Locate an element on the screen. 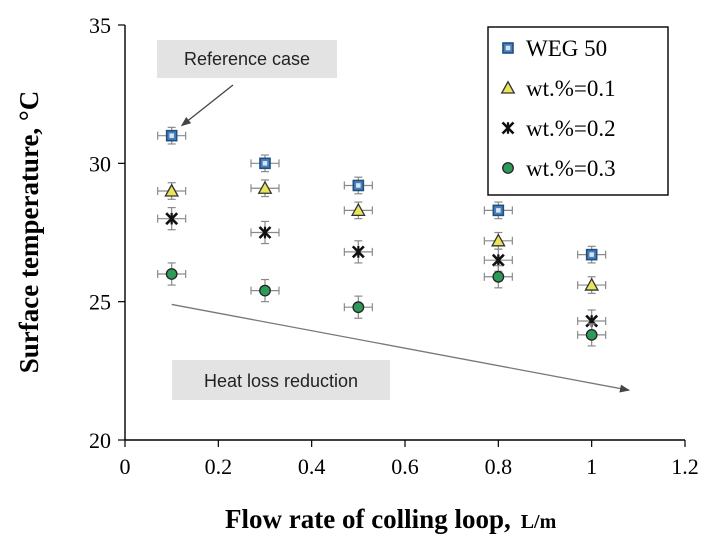 This screenshot has height=534, width=702. reference-case-box is located at coordinates (247, 59).